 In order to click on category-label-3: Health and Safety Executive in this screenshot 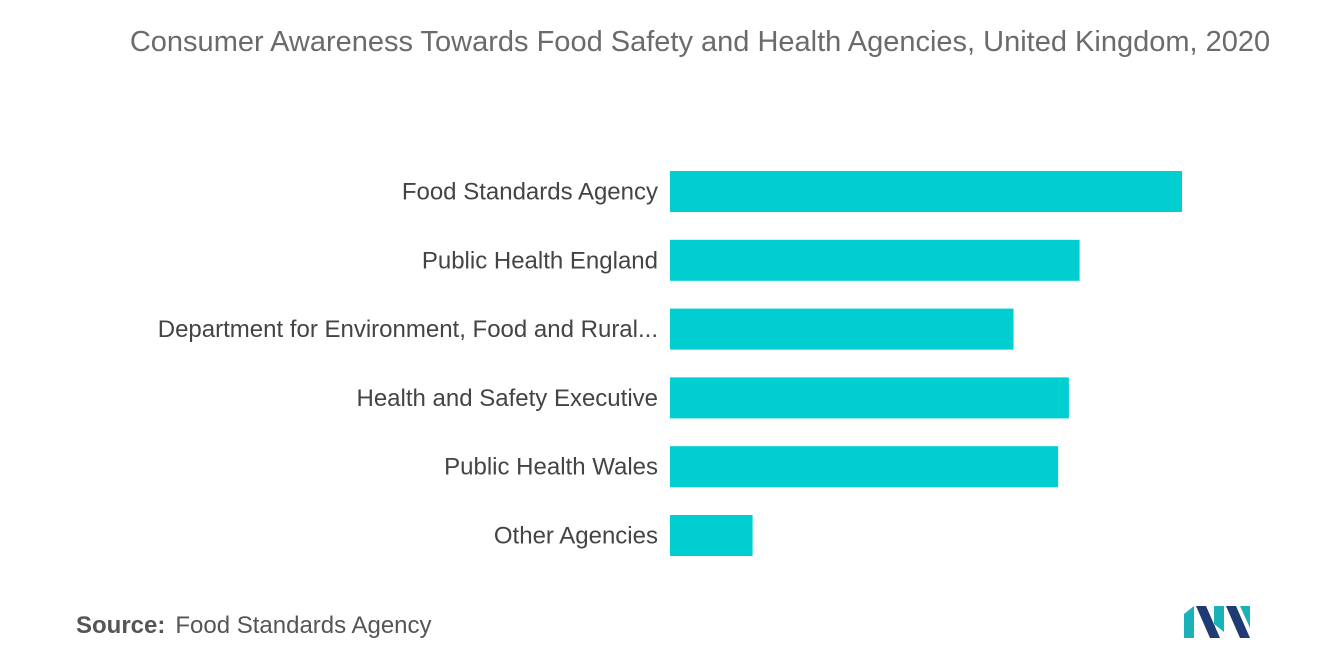, I will do `click(507, 398)`.